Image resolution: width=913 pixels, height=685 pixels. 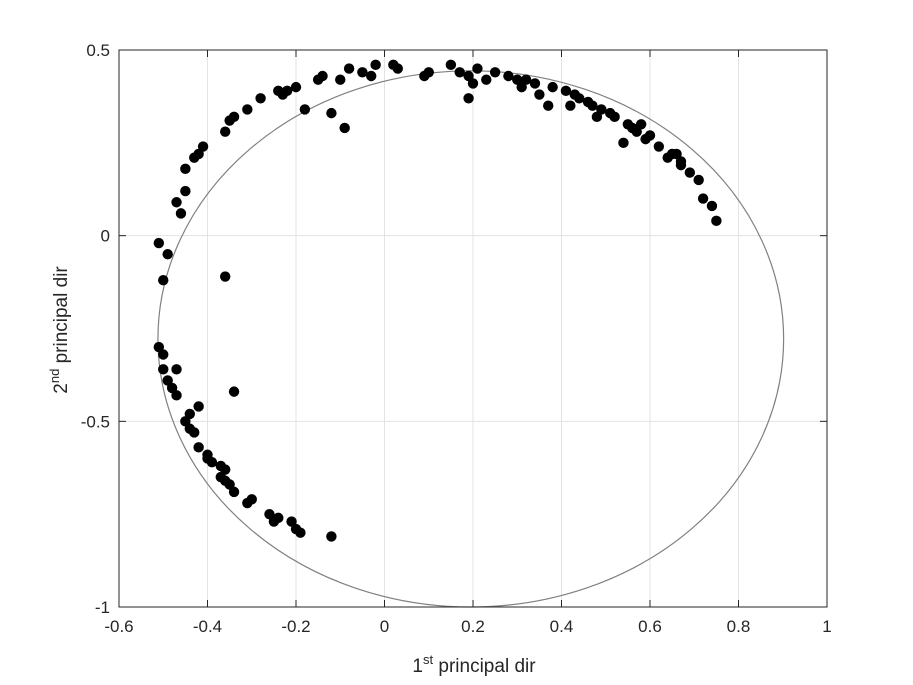 I want to click on y-tick-labels: -1 -0.5 0 0.5, so click(x=95, y=329).